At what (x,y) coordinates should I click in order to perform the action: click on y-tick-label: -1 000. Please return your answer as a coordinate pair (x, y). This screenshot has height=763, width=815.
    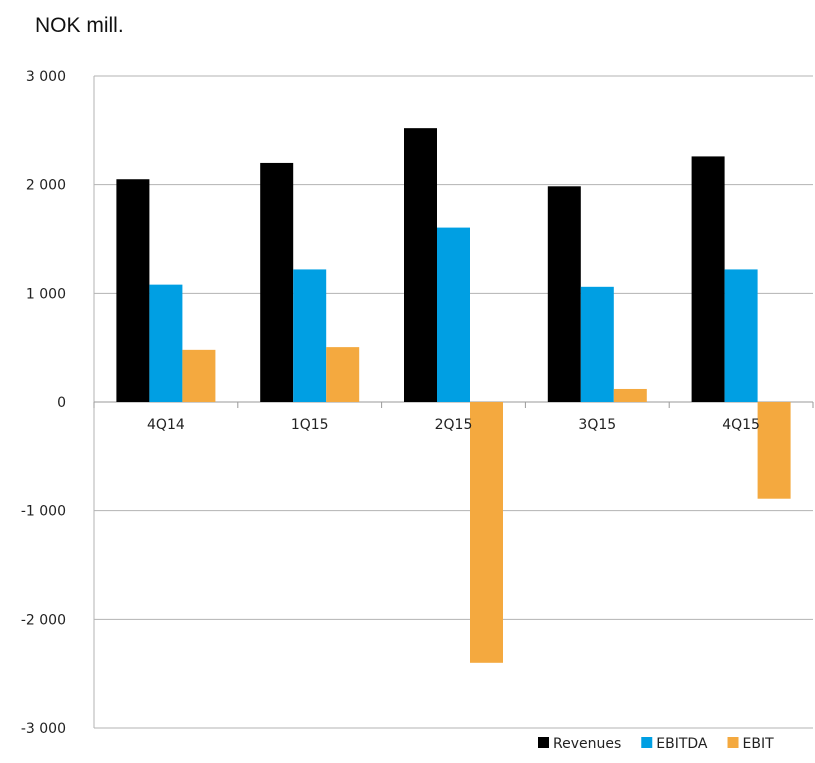
    Looking at the image, I should click on (43, 512).